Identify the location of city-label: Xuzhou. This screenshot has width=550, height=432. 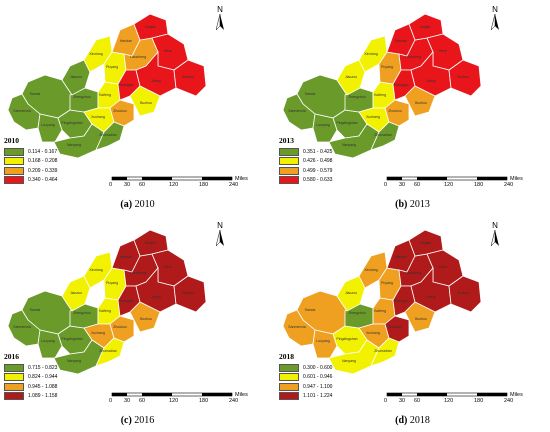
(188, 293).